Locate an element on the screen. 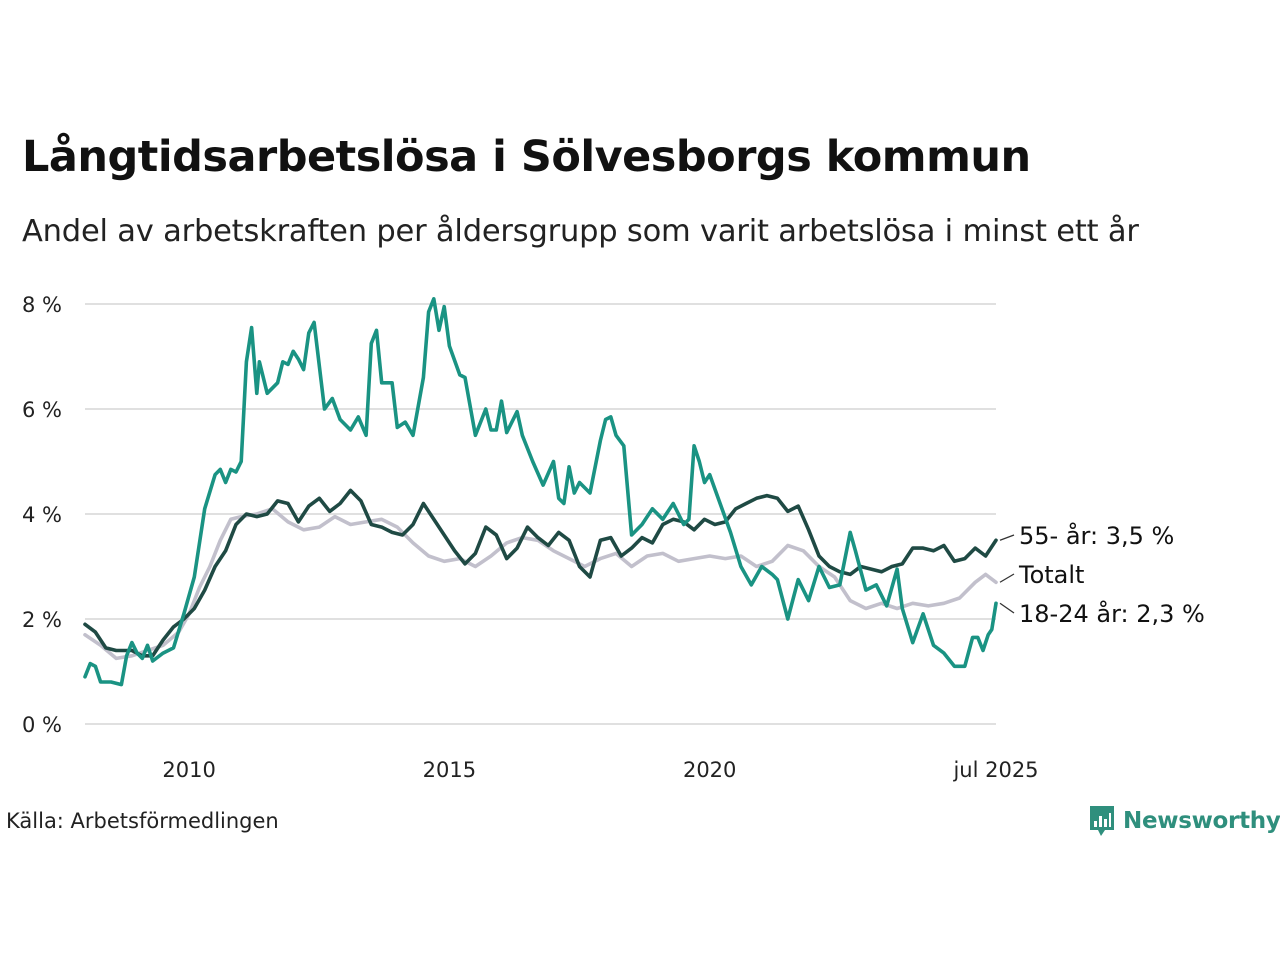 This screenshot has height=960, width=1280. y-tick-label: 2 % is located at coordinates (42, 620).